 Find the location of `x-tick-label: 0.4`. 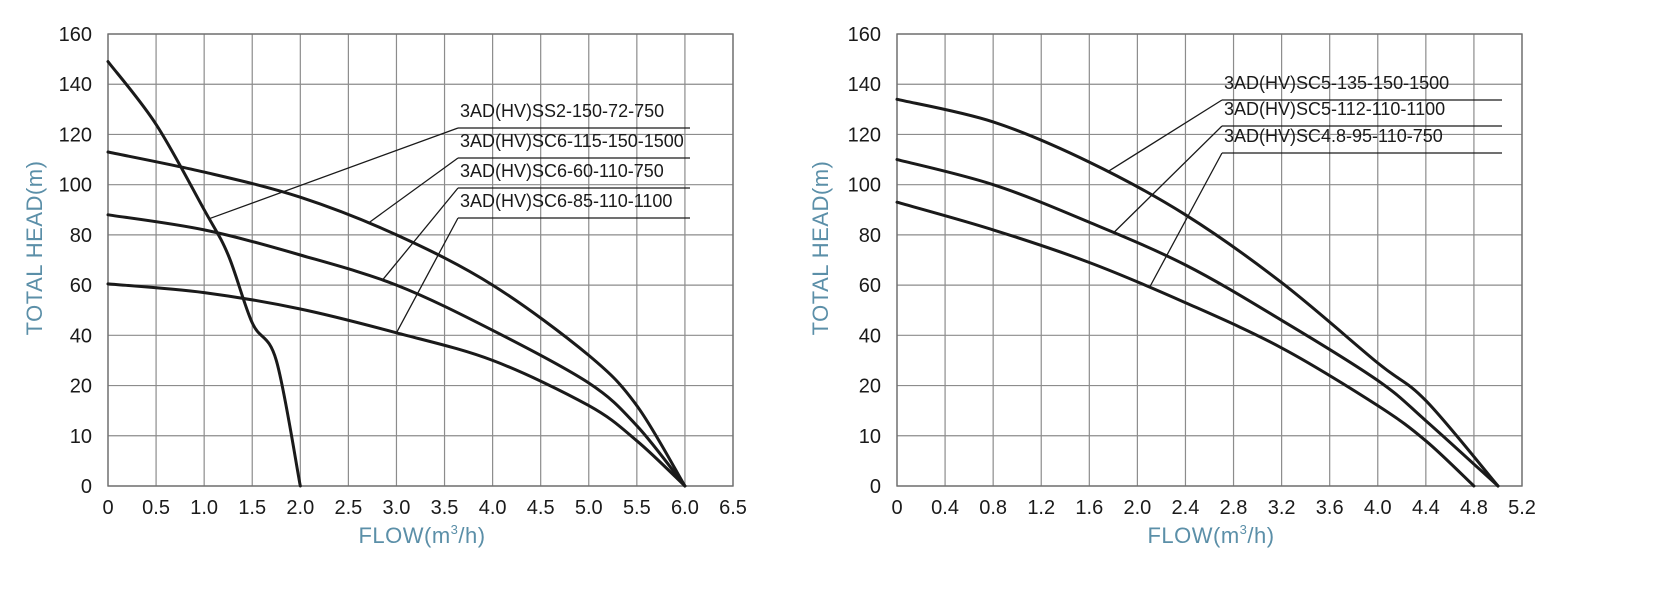

x-tick-label: 0.4 is located at coordinates (945, 508).